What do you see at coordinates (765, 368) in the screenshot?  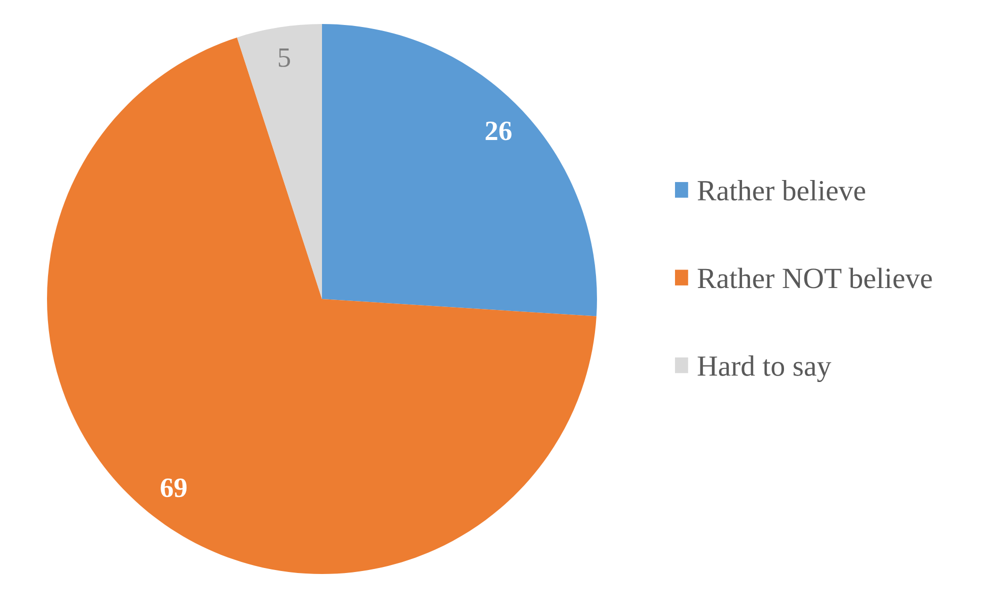 I see `legend-label: Hard to say` at bounding box center [765, 368].